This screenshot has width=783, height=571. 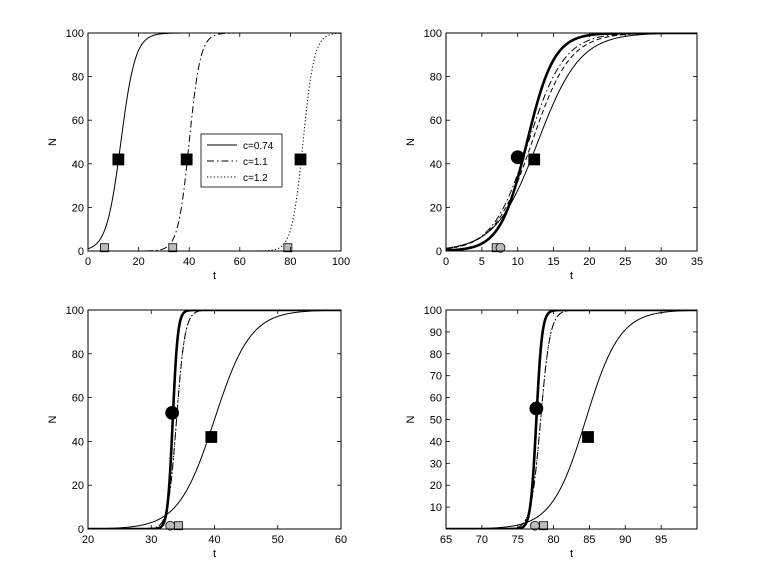 What do you see at coordinates (255, 162) in the screenshot?
I see `legend-label-2: c=1.1` at bounding box center [255, 162].